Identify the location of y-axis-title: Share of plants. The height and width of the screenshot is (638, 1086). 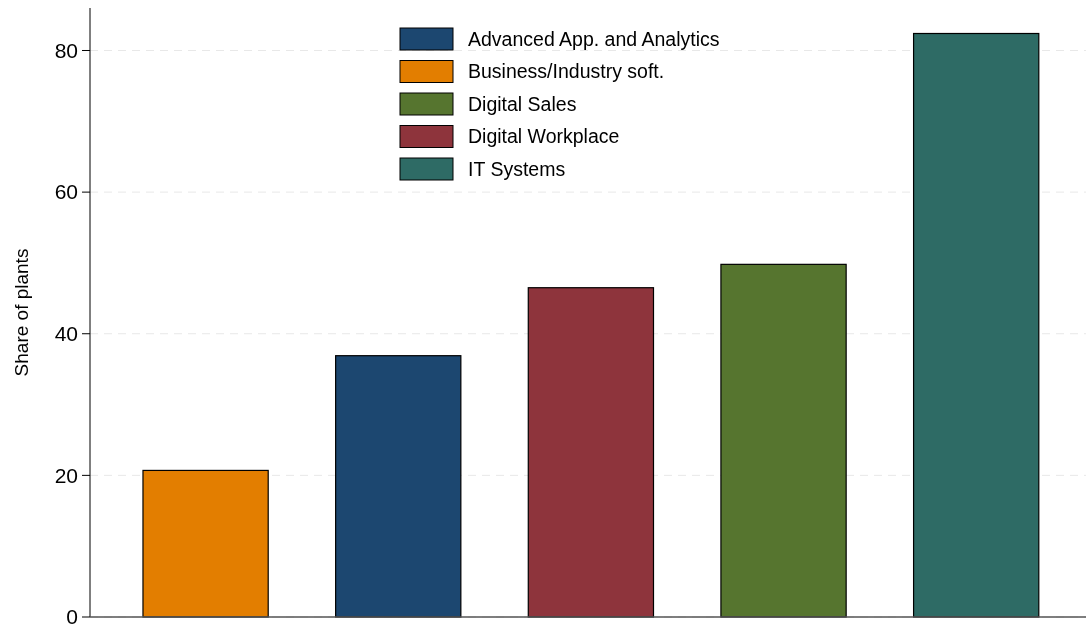
(21, 312).